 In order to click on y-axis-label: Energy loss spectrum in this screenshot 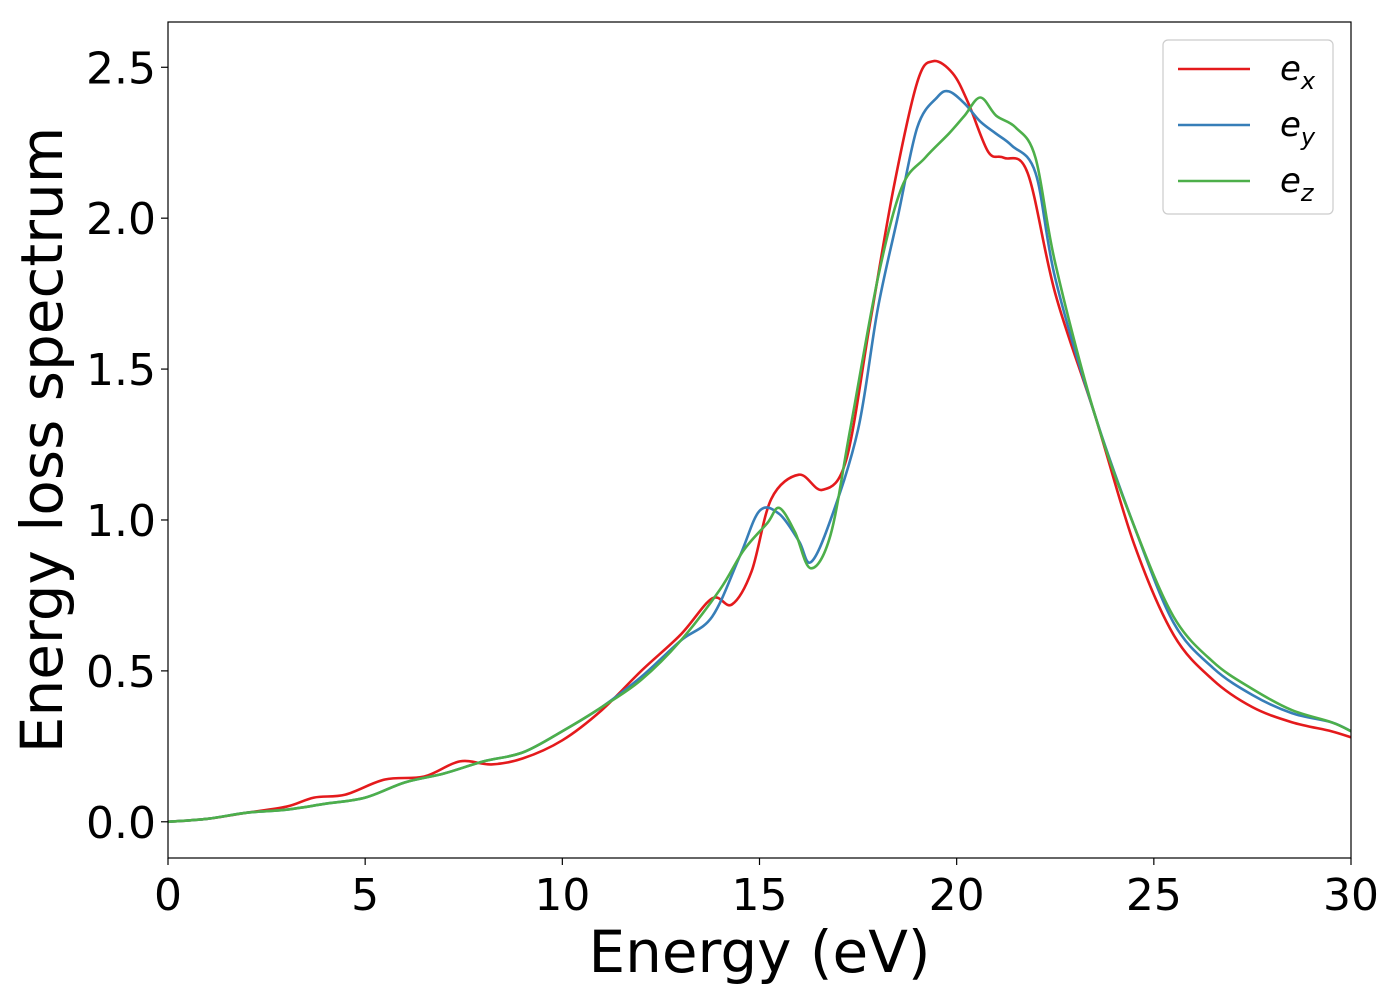, I will do `click(42, 440)`.